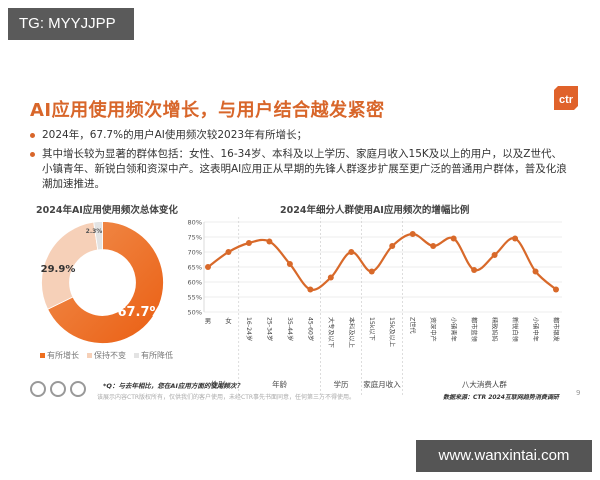 The height and width of the screenshot is (480, 600). What do you see at coordinates (290, 329) in the screenshot?
I see `svg-text: 35-44岁` at bounding box center [290, 329].